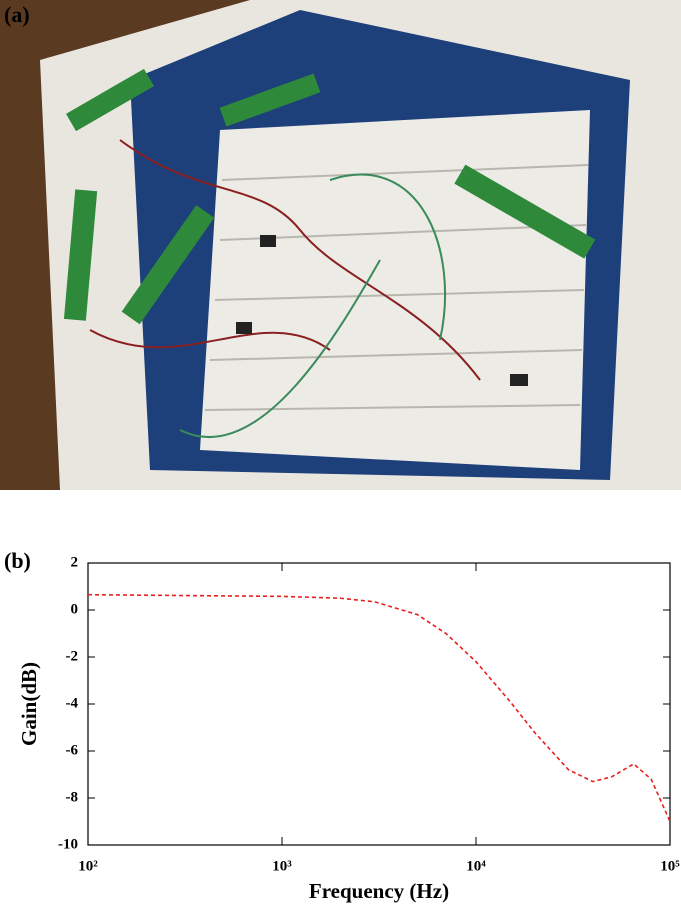 This screenshot has height=911, width=681. What do you see at coordinates (379, 891) in the screenshot?
I see `x-axis-label: Frequency (Hz)` at bounding box center [379, 891].